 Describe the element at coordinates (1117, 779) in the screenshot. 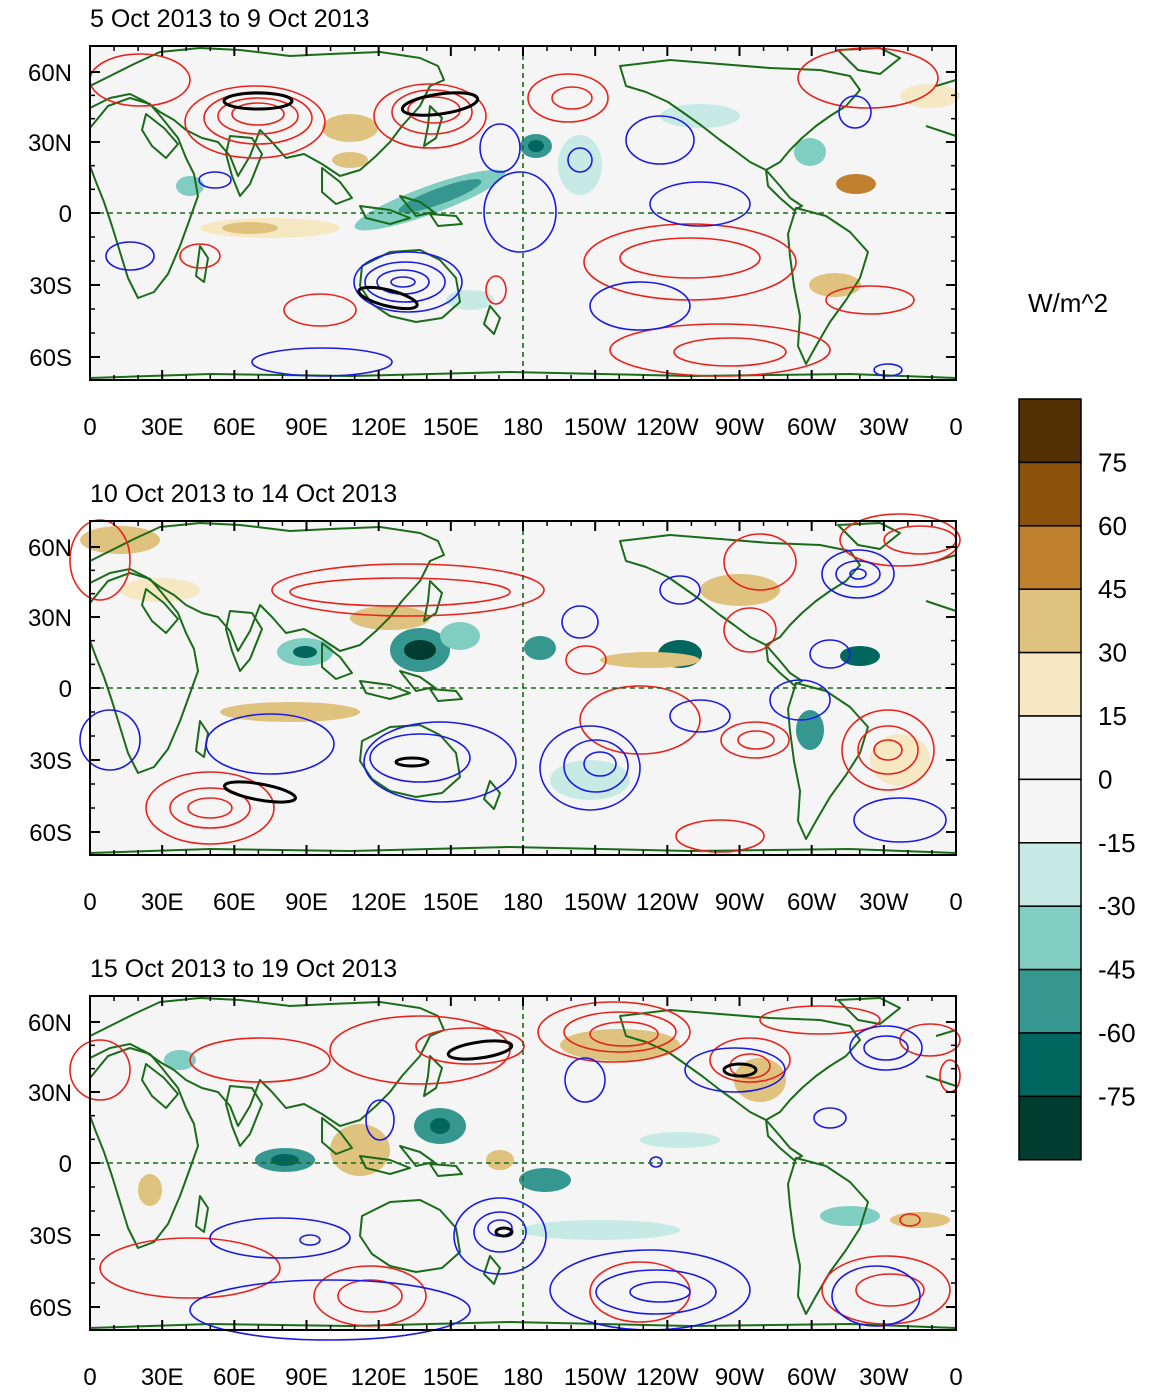

I see `colorbar-labels: 75 60 45 30 15 0 -15 -30 -45 -60 -75` at that location.